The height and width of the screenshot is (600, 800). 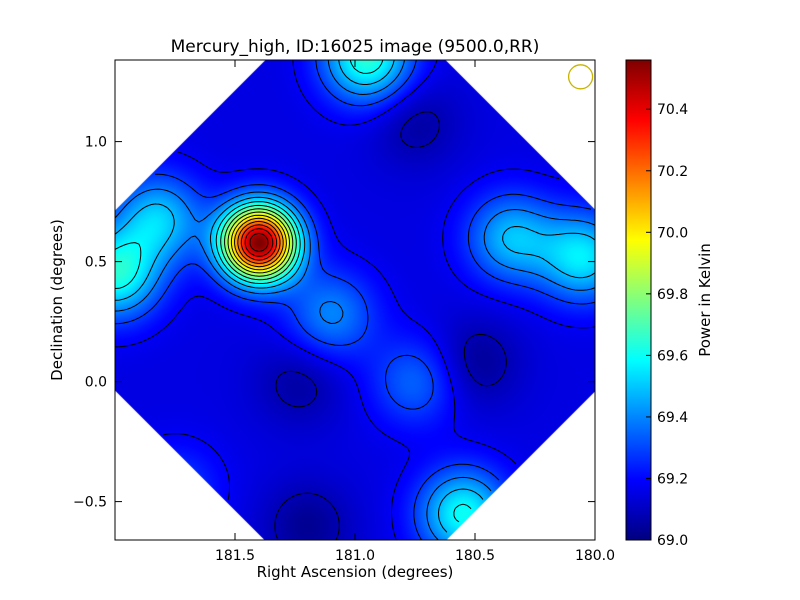 I want to click on colorbar-tick-label: 69.8, so click(x=672, y=295).